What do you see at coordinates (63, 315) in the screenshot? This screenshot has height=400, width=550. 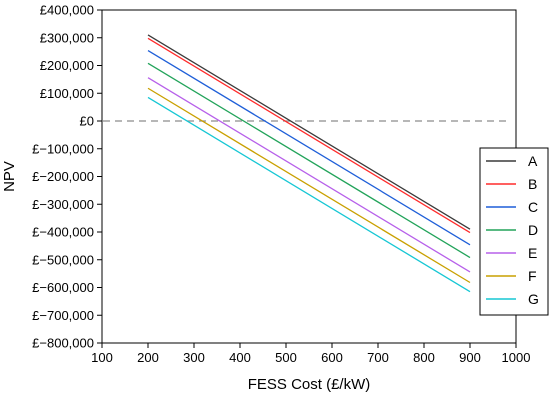 I see `y-tick-label: £−700,000` at bounding box center [63, 315].